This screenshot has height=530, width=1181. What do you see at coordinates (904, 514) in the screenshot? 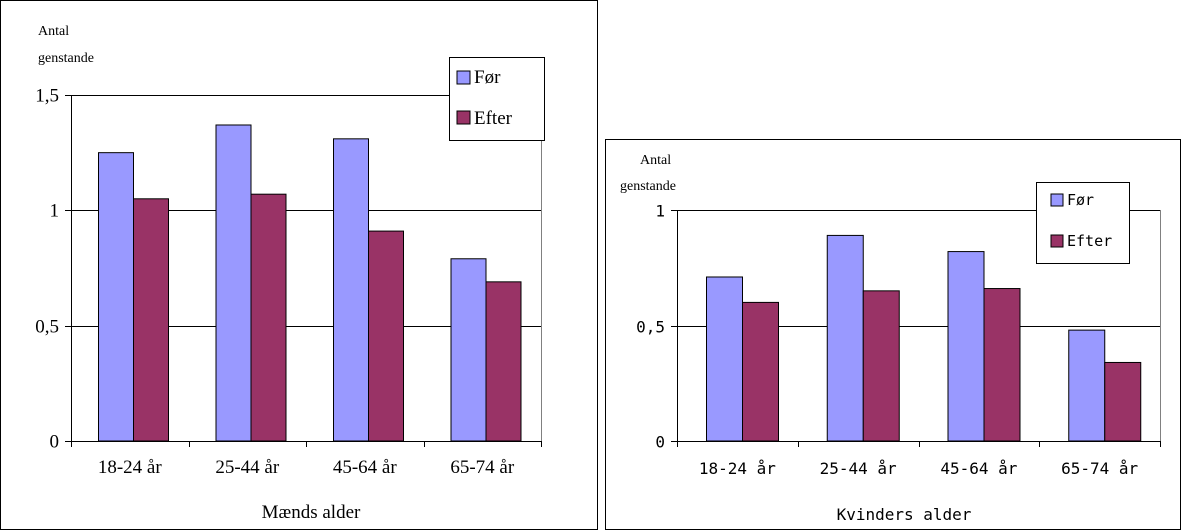
I see `chart-2-xlabel: Kvinders alder` at bounding box center [904, 514].